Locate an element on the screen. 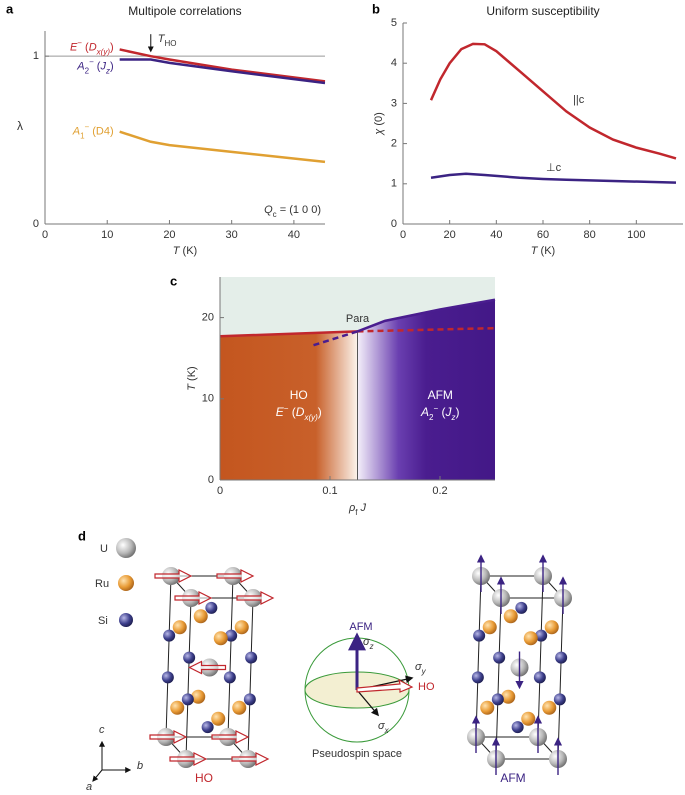  region-label: AFM is located at coordinates (440, 395).